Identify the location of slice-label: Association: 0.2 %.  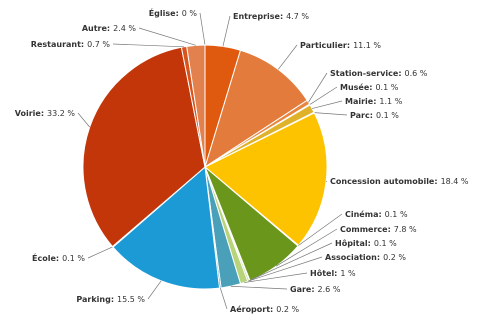
(365, 257).